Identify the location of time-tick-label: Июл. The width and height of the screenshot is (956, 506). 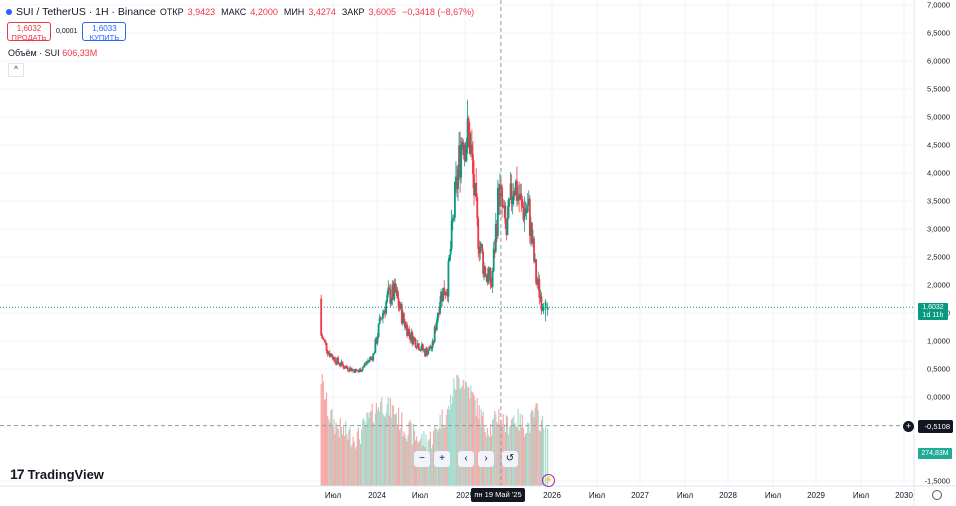
(333, 495).